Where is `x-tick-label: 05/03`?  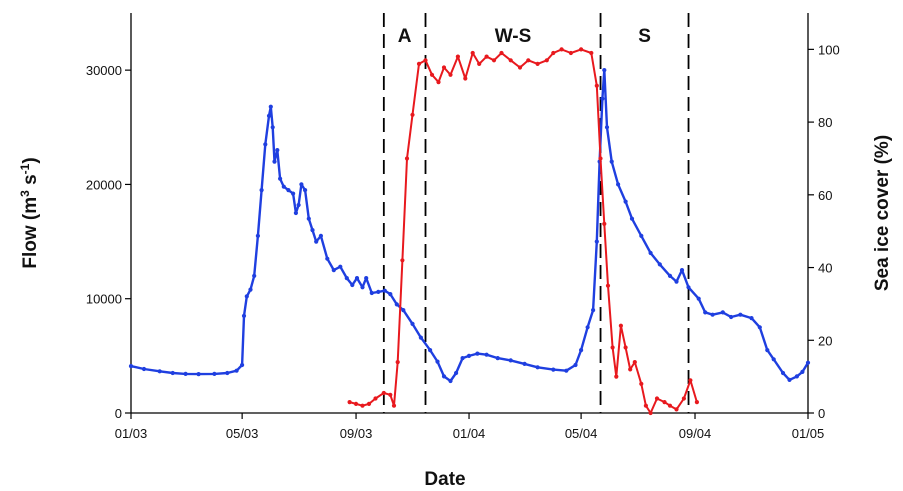 x-tick-label: 05/03 is located at coordinates (242, 433).